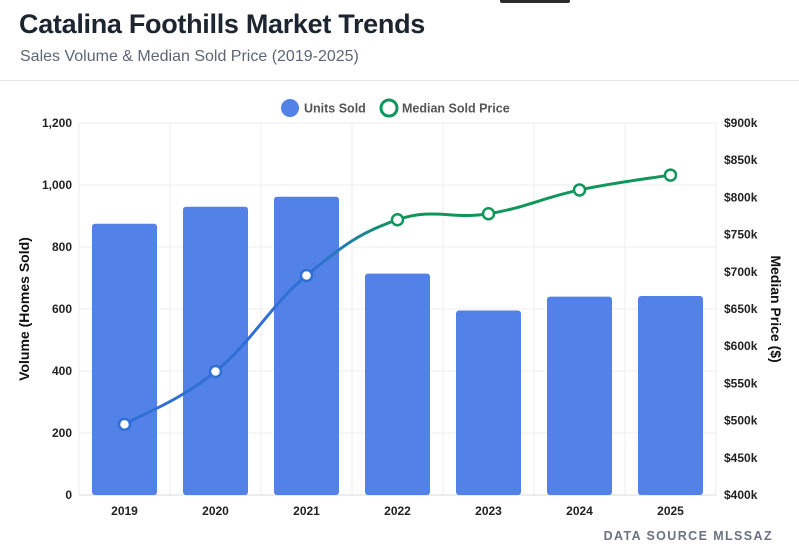  I want to click on y-right-tick-label: $400k, so click(741, 495).